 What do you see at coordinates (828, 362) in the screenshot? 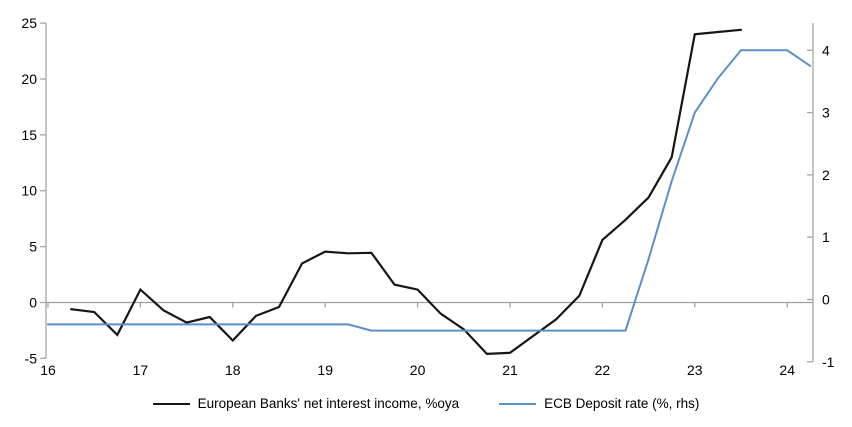
I see `right-axis-label: -1` at bounding box center [828, 362].